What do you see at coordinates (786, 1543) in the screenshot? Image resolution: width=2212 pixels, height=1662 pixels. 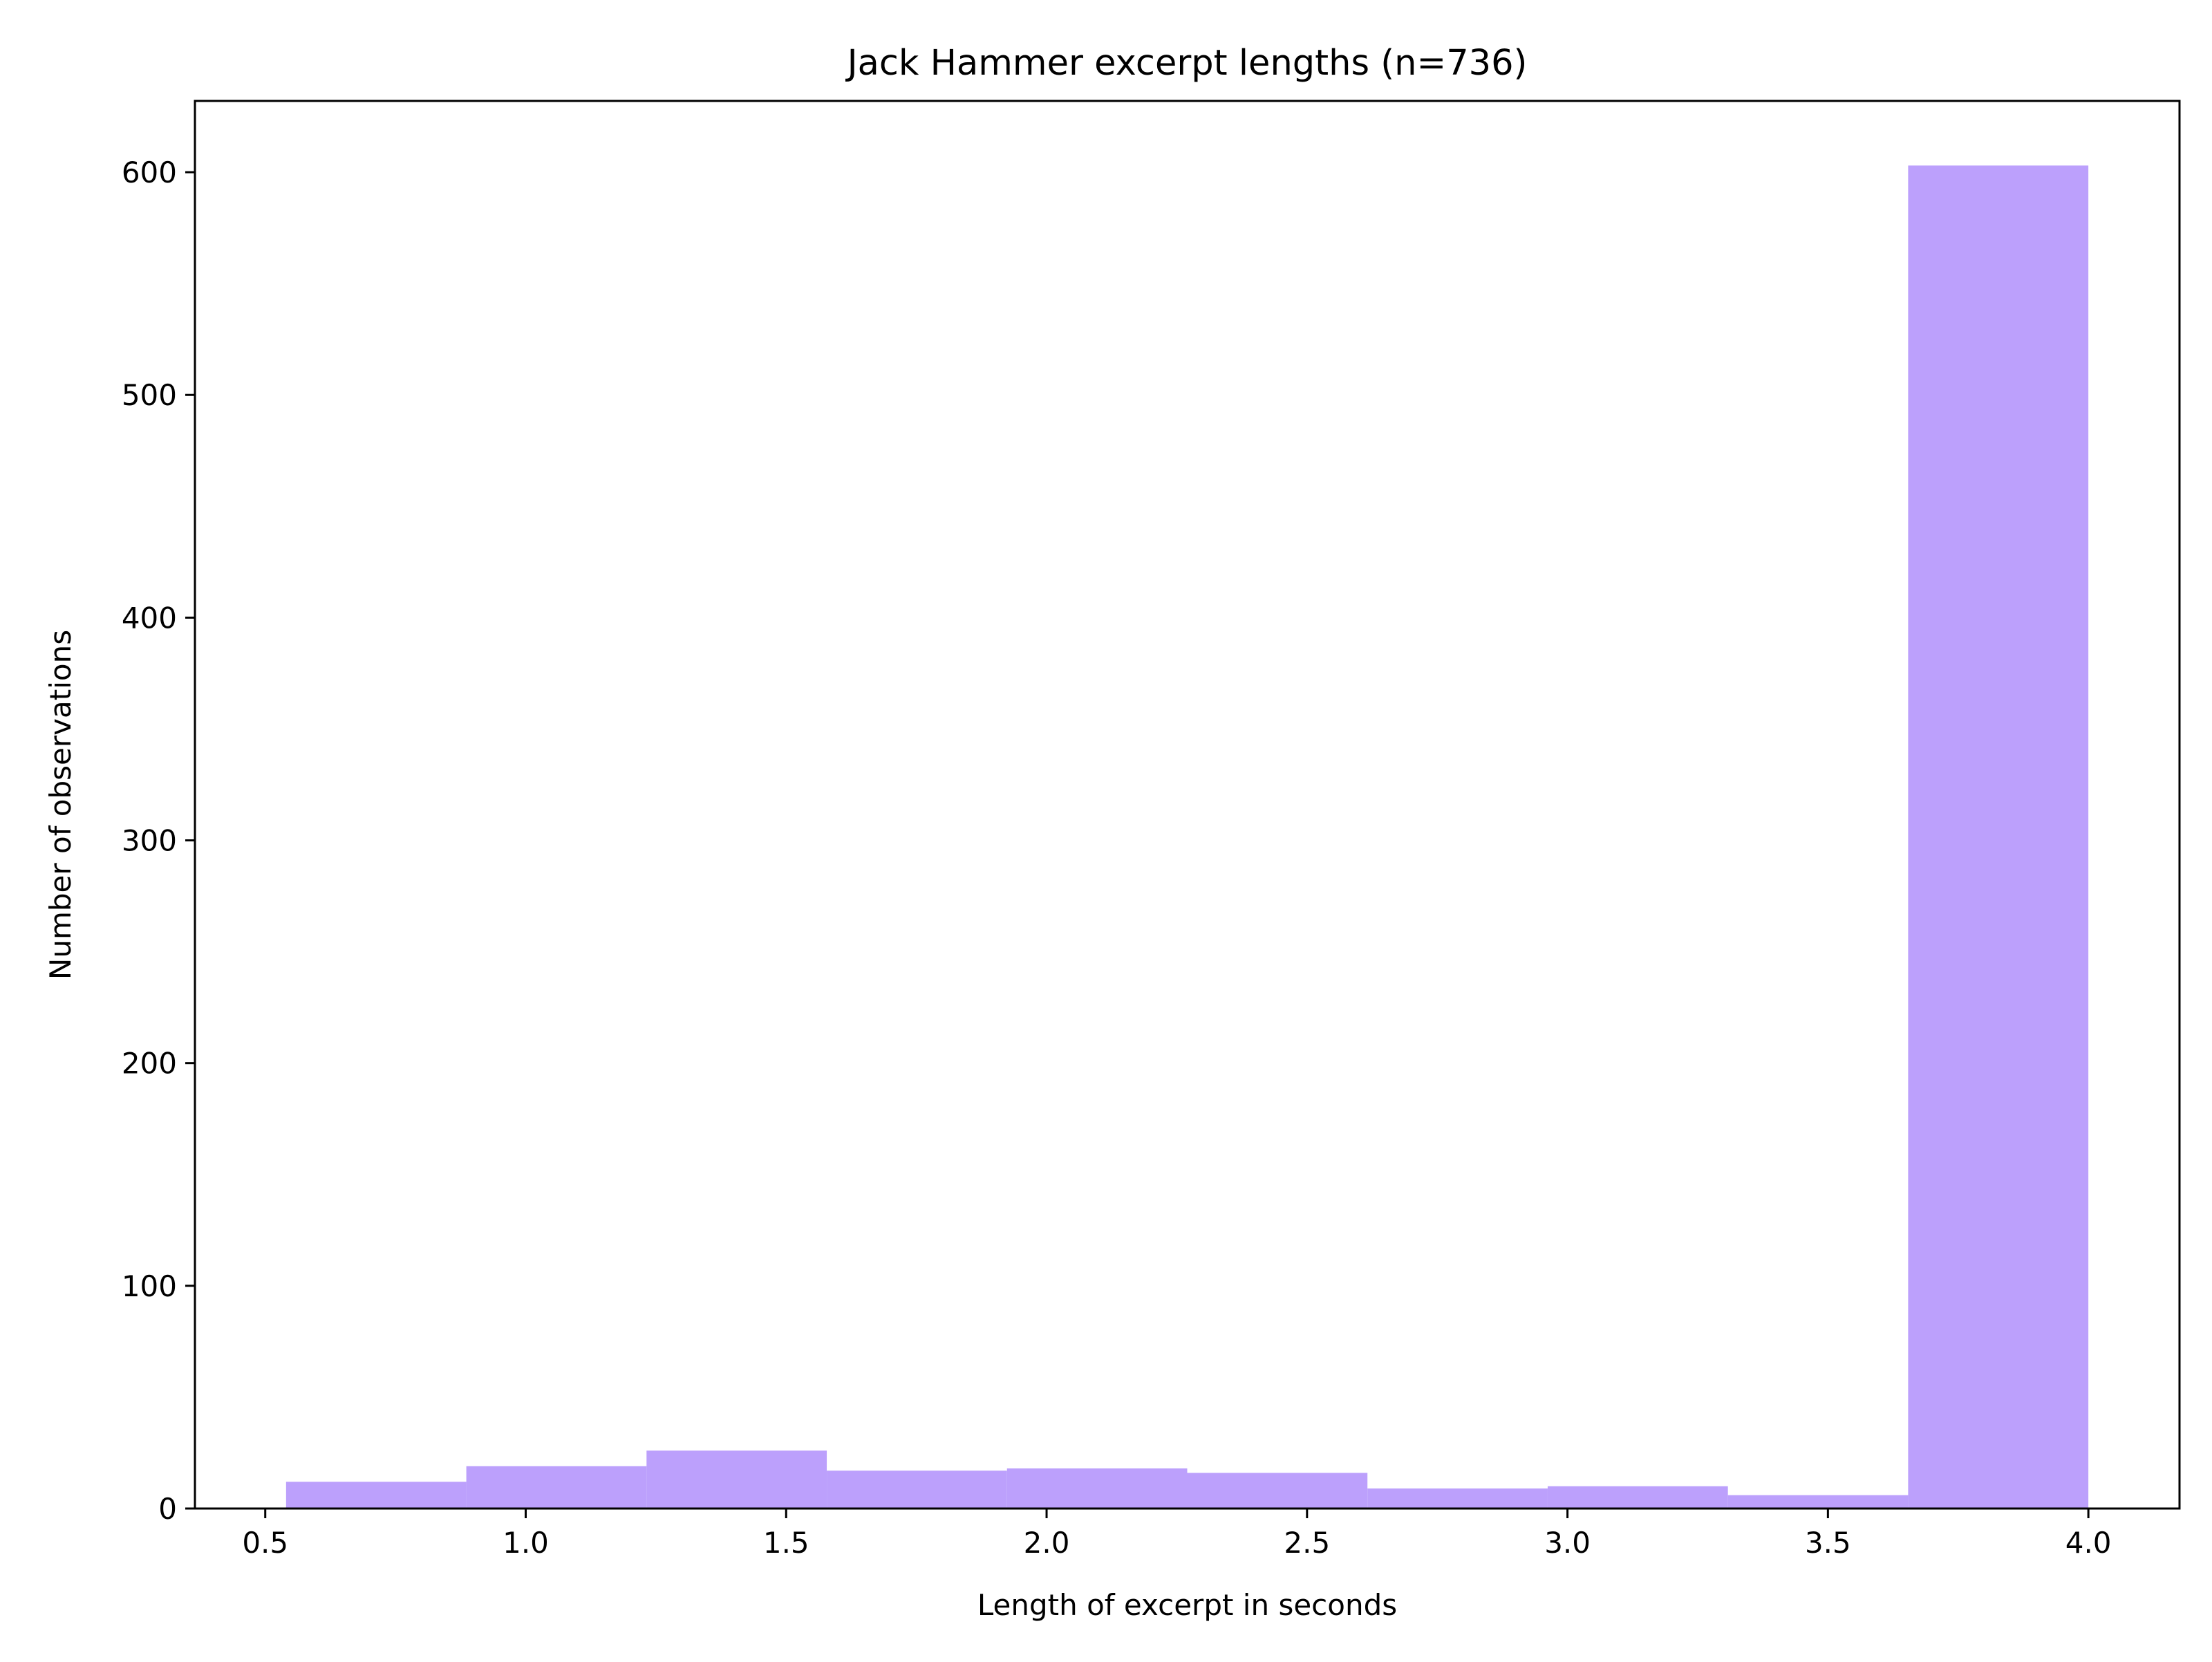 I see `x-tick-label: 1.5` at bounding box center [786, 1543].